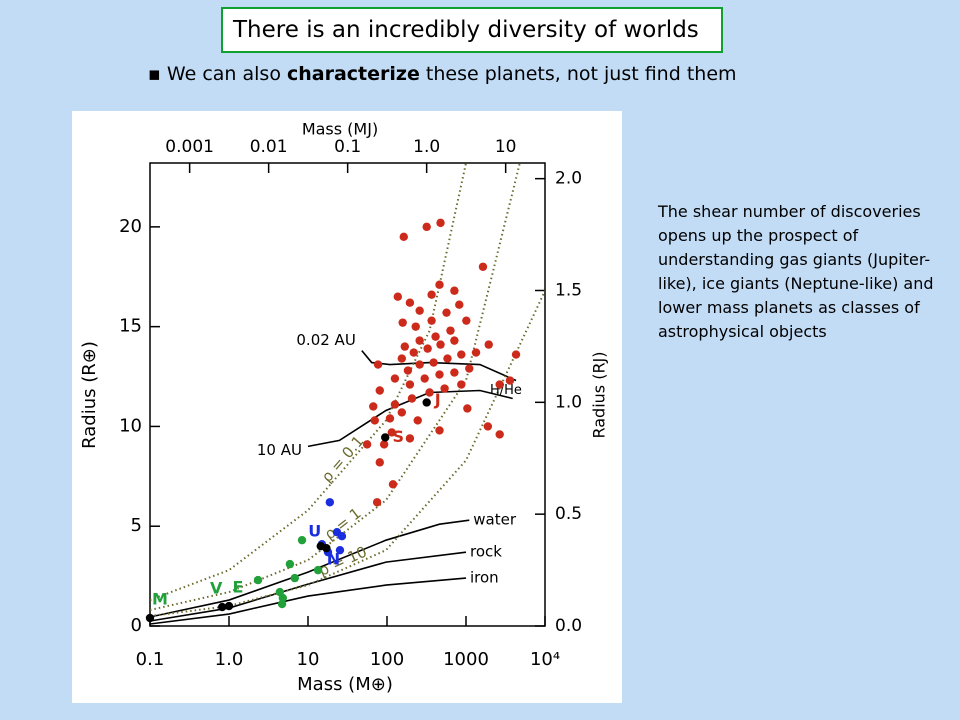 This screenshot has height=720, width=960. I want to click on planet-label: S, so click(398, 436).